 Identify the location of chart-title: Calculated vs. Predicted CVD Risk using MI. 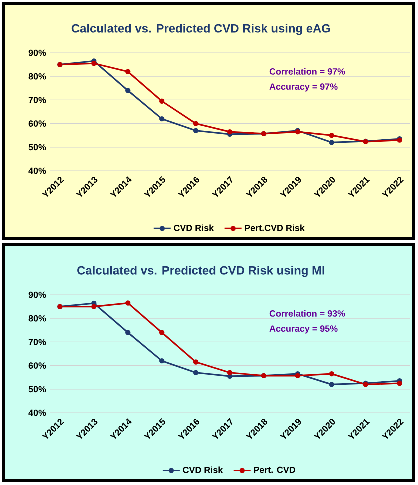
(201, 272).